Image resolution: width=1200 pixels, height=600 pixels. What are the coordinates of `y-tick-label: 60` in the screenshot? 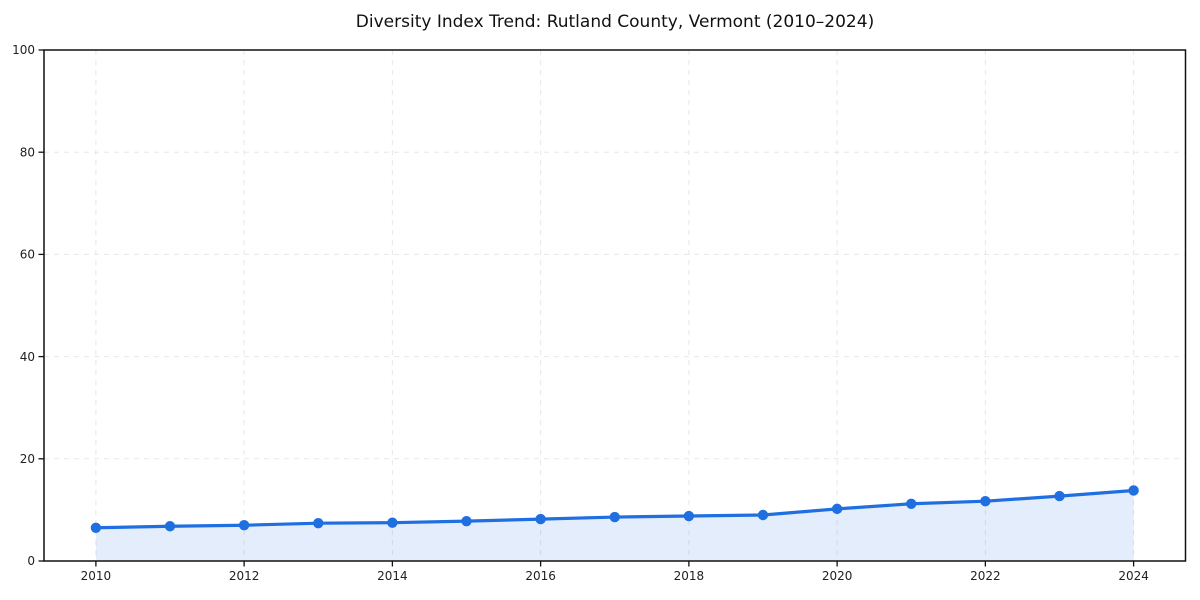 It's located at (27, 255).